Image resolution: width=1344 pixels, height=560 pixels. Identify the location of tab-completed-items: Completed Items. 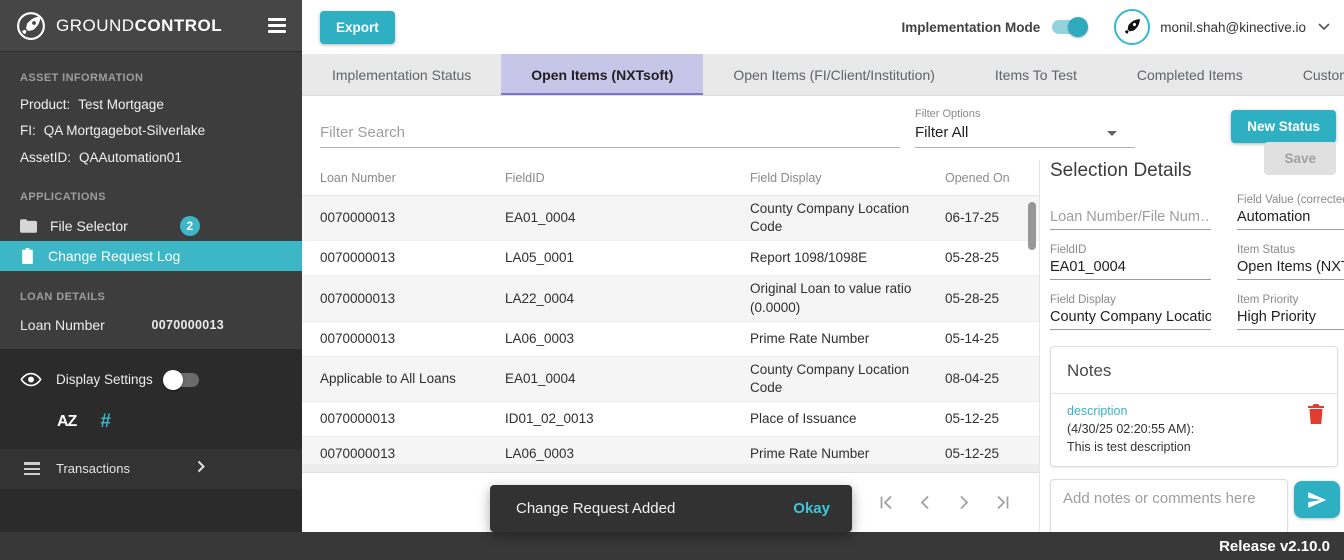
(1189, 74).